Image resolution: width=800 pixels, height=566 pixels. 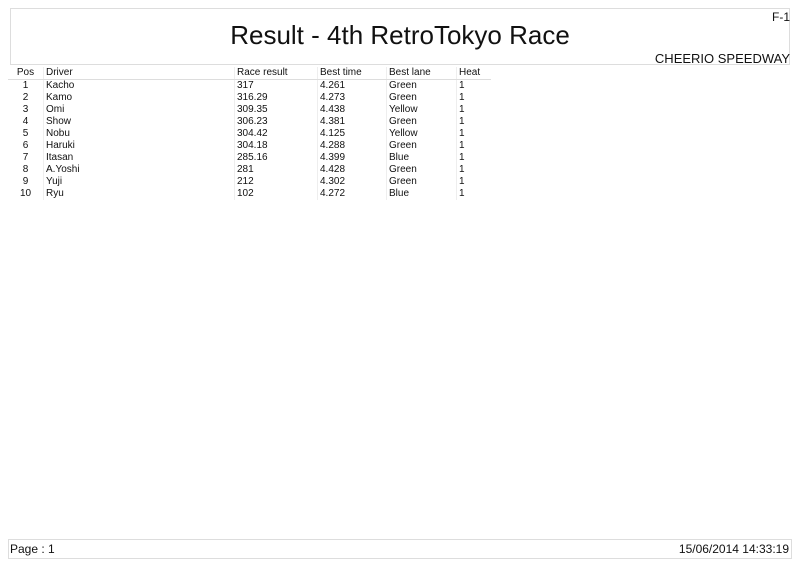 What do you see at coordinates (352, 134) in the screenshot?
I see `cell-best-time: 4.125` at bounding box center [352, 134].